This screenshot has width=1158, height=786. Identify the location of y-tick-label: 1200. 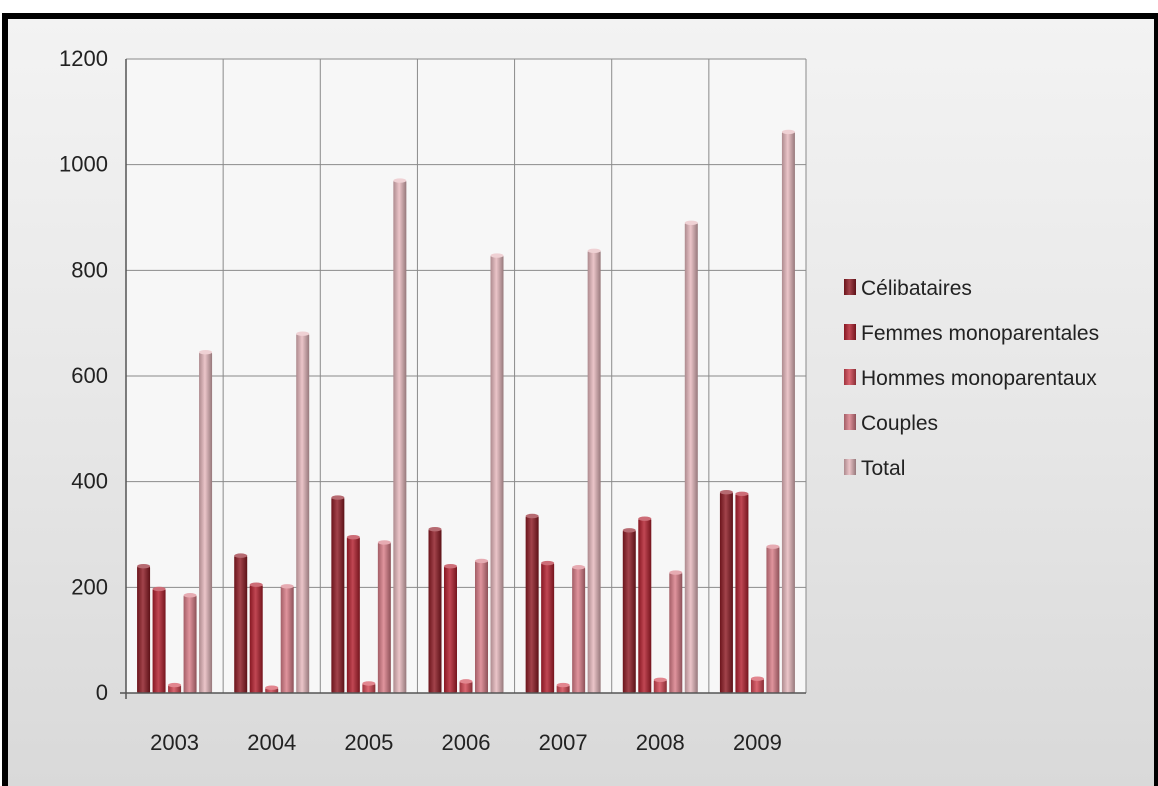
(83, 58).